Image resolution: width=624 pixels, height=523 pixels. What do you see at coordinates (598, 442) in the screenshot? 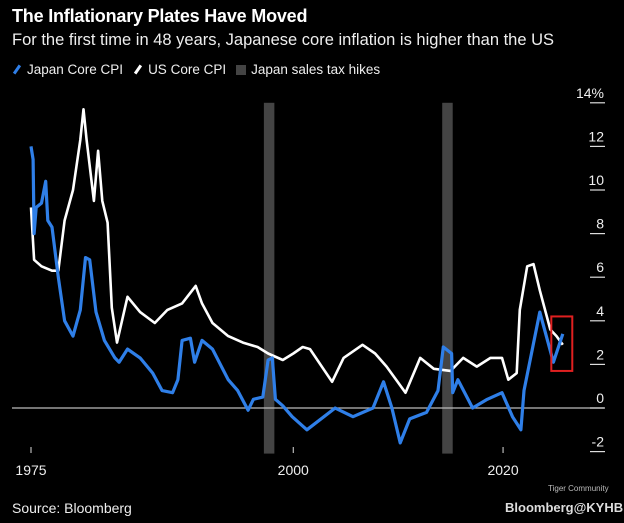
I see `y-tick-label: -2` at bounding box center [598, 442].